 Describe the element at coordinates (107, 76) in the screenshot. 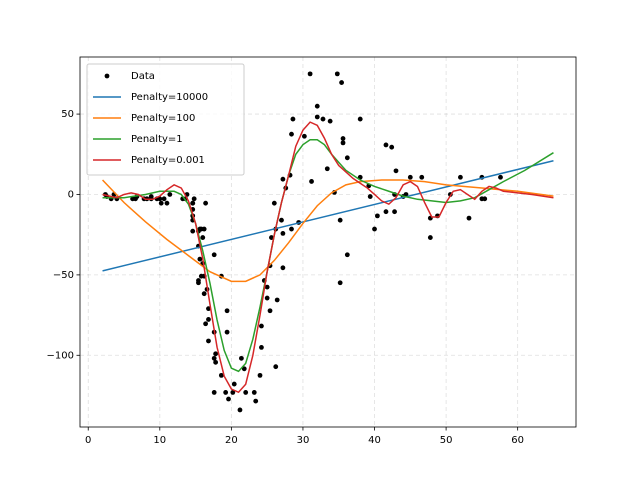

I see `legend-marker` at that location.